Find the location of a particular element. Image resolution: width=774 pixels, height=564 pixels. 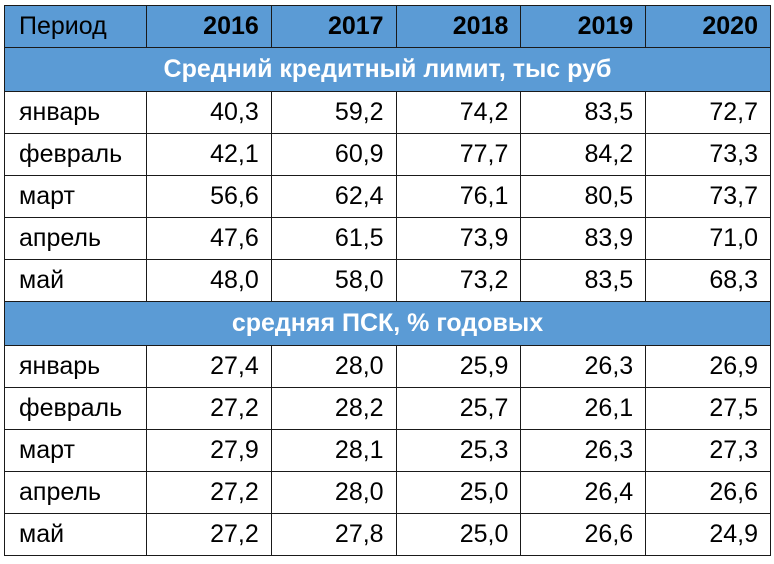

cell-value: 26,9 is located at coordinates (708, 366).